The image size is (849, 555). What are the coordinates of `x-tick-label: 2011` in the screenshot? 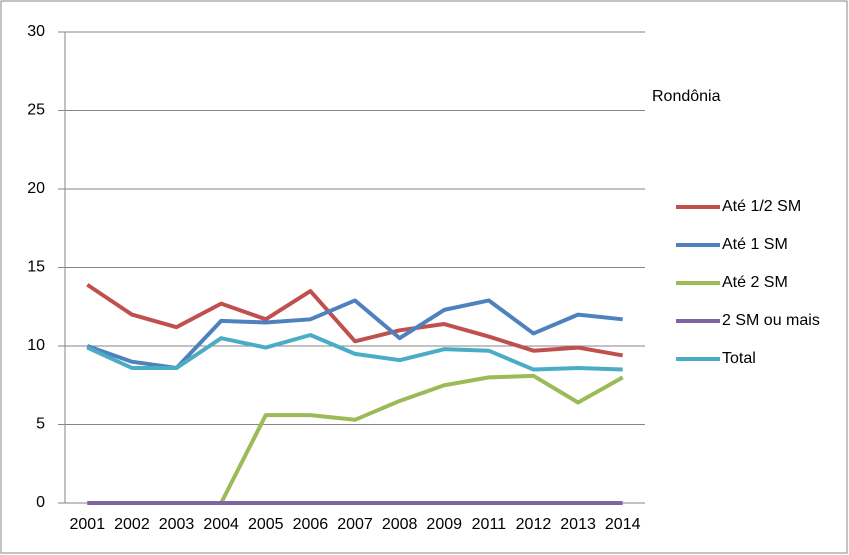 It's located at (489, 524).